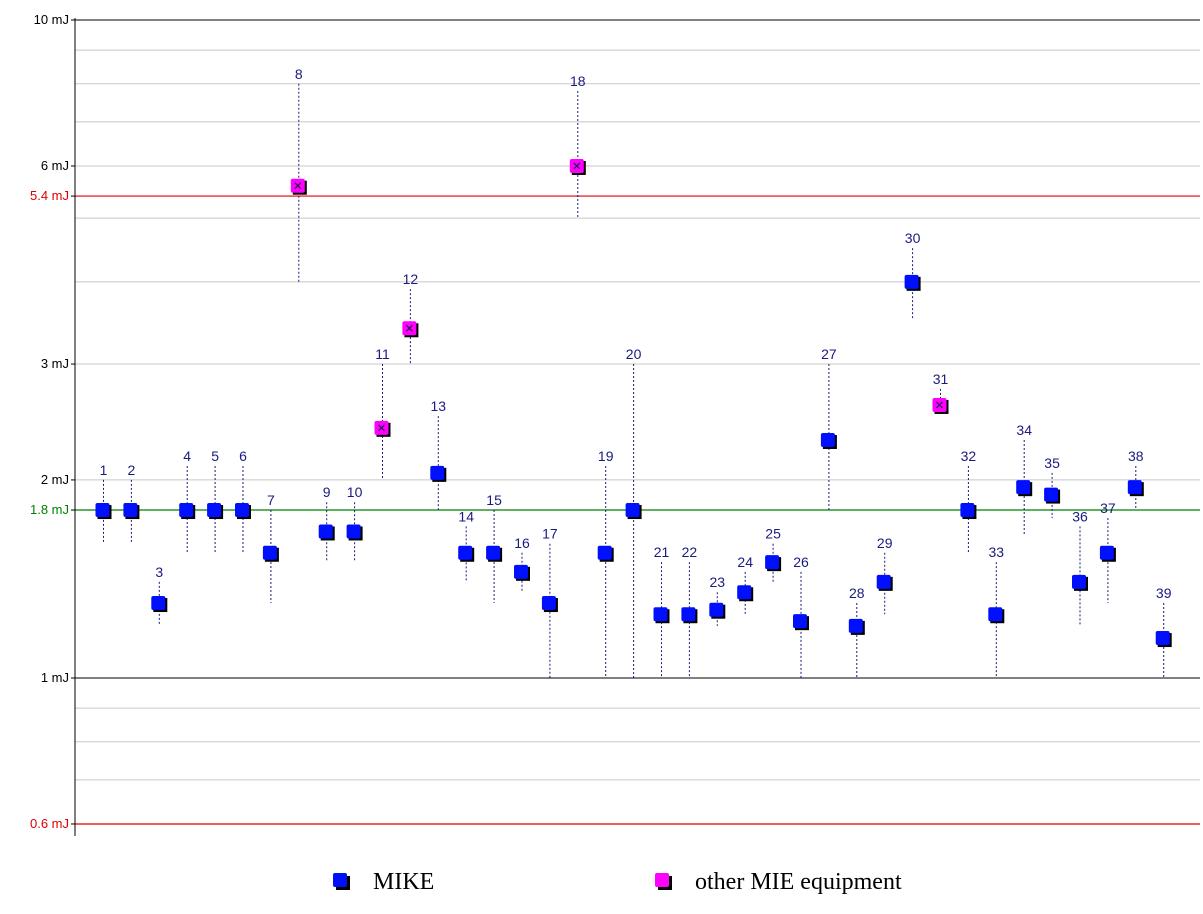 The width and height of the screenshot is (1203, 914). What do you see at coordinates (662, 552) in the screenshot?
I see `data-point-label: 21` at bounding box center [662, 552].